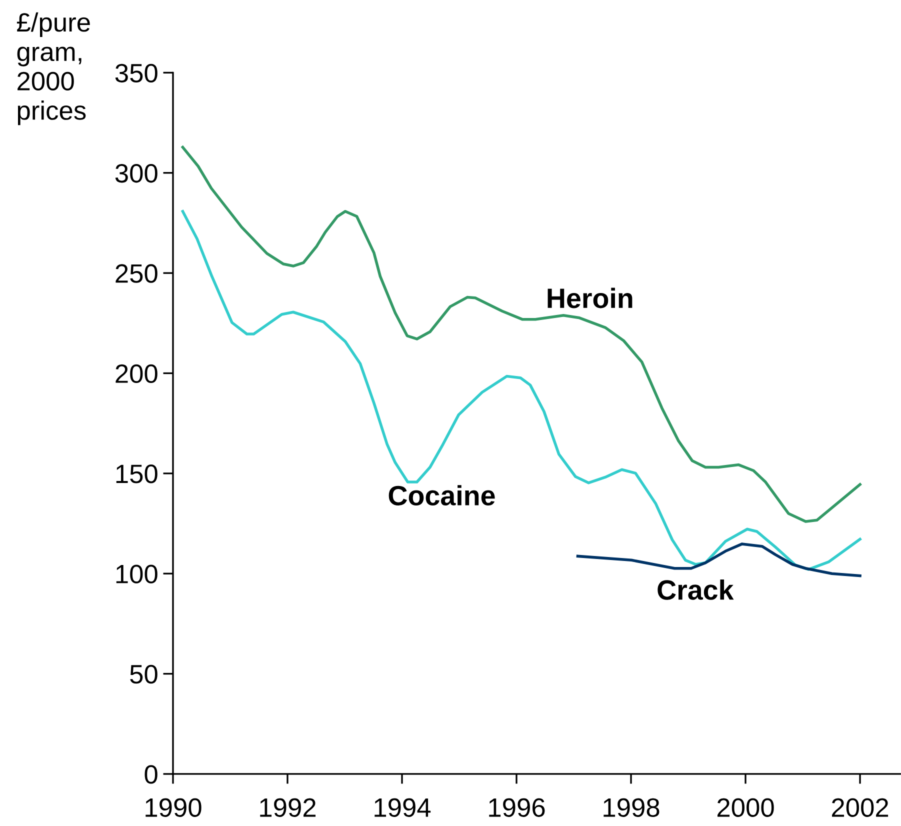  What do you see at coordinates (288, 807) in the screenshot?
I see `x-tick-label: 1992` at bounding box center [288, 807].